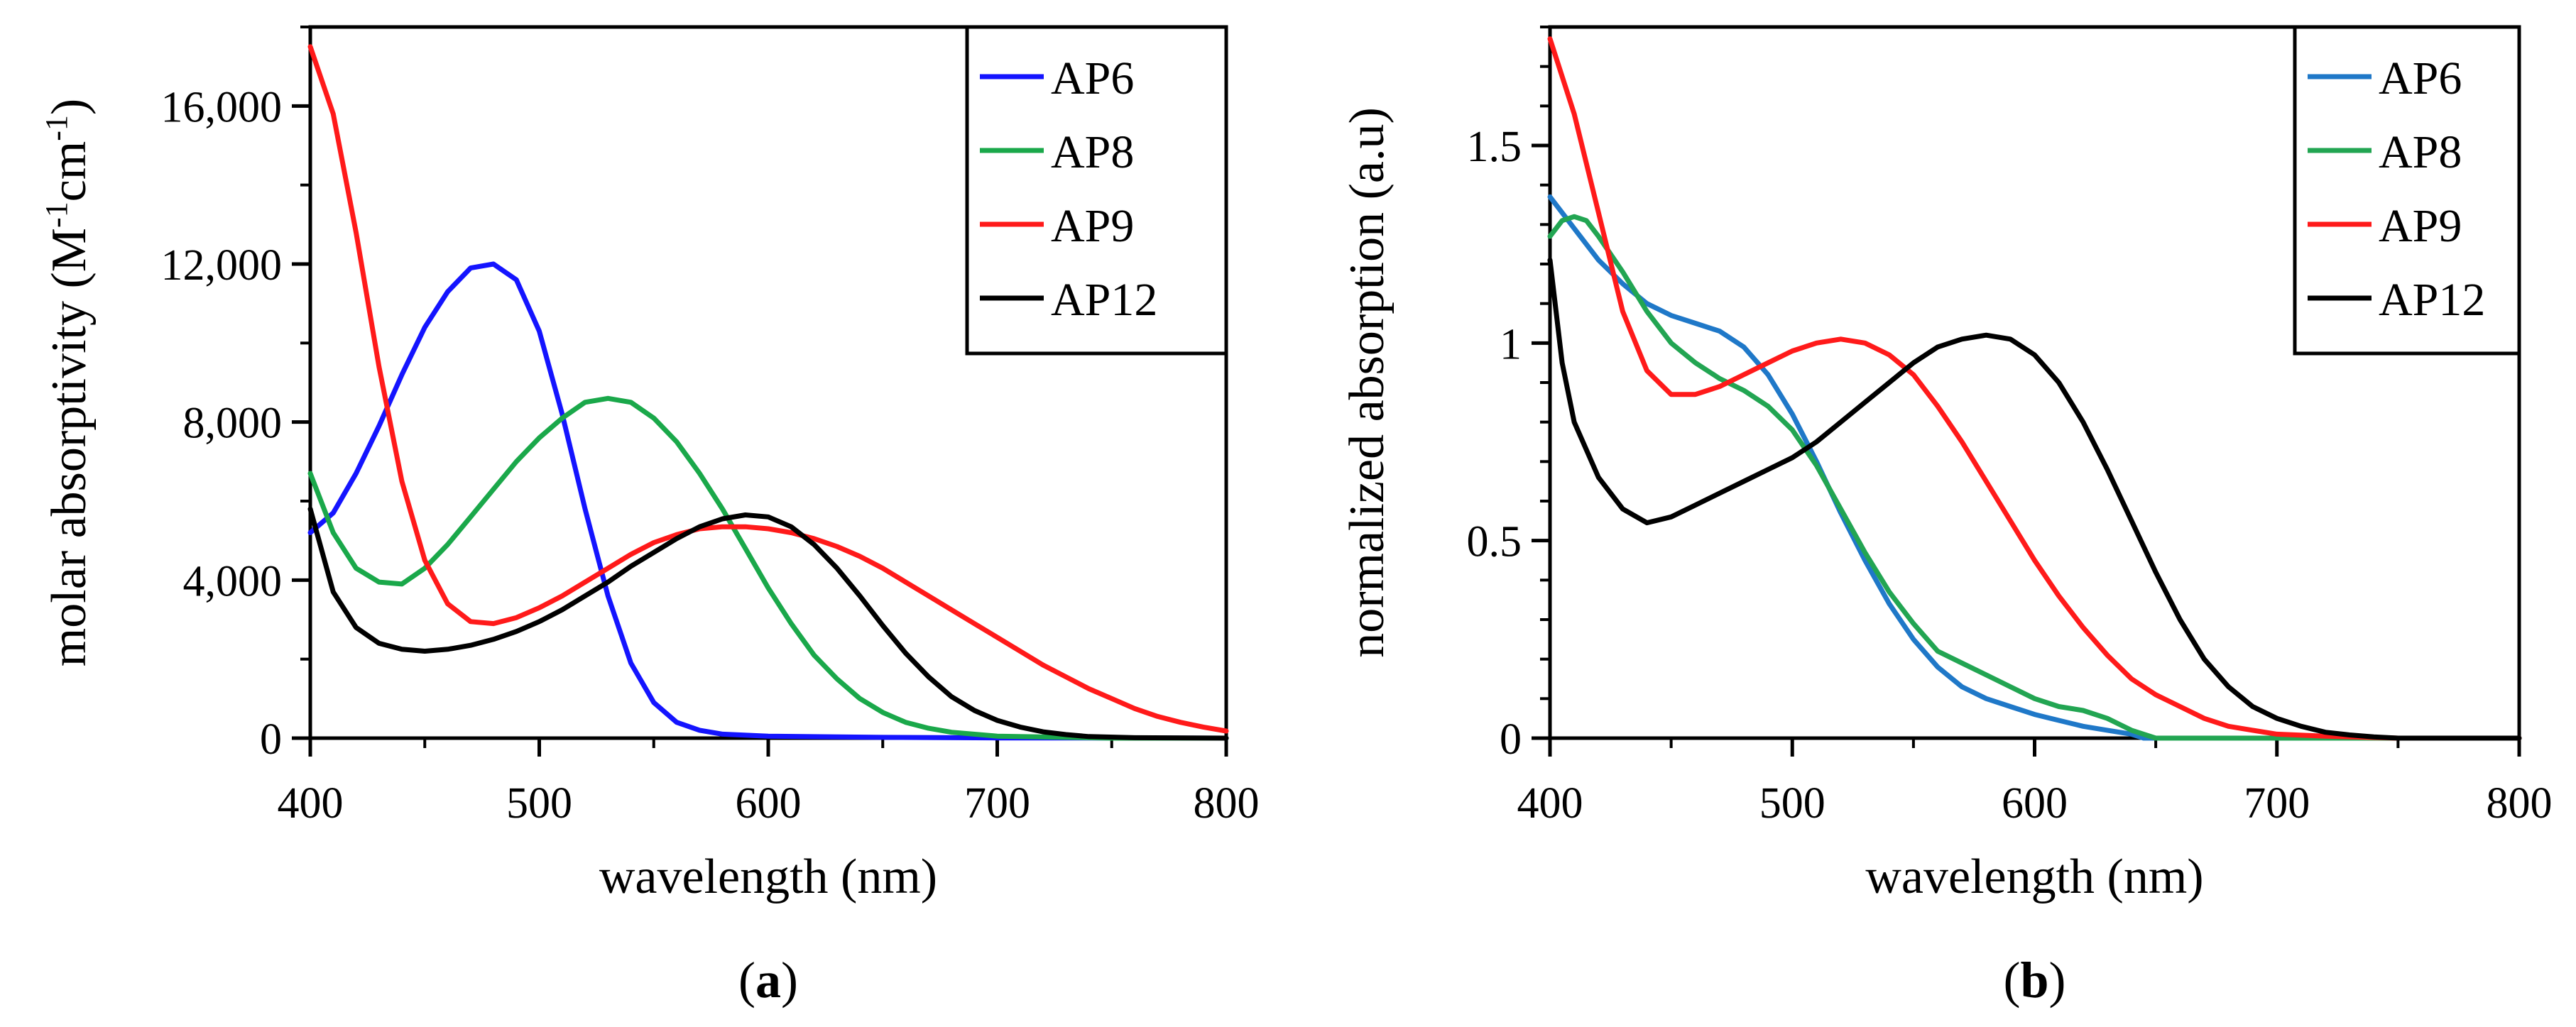  What do you see at coordinates (1096, 190) in the screenshot?
I see `legend-box` at bounding box center [1096, 190].